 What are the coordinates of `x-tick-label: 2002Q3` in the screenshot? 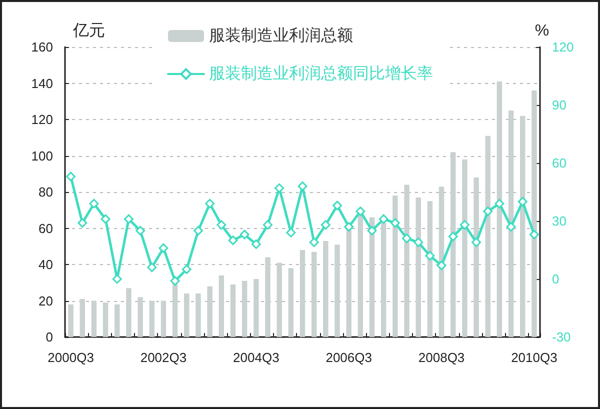 It's located at (163, 357).